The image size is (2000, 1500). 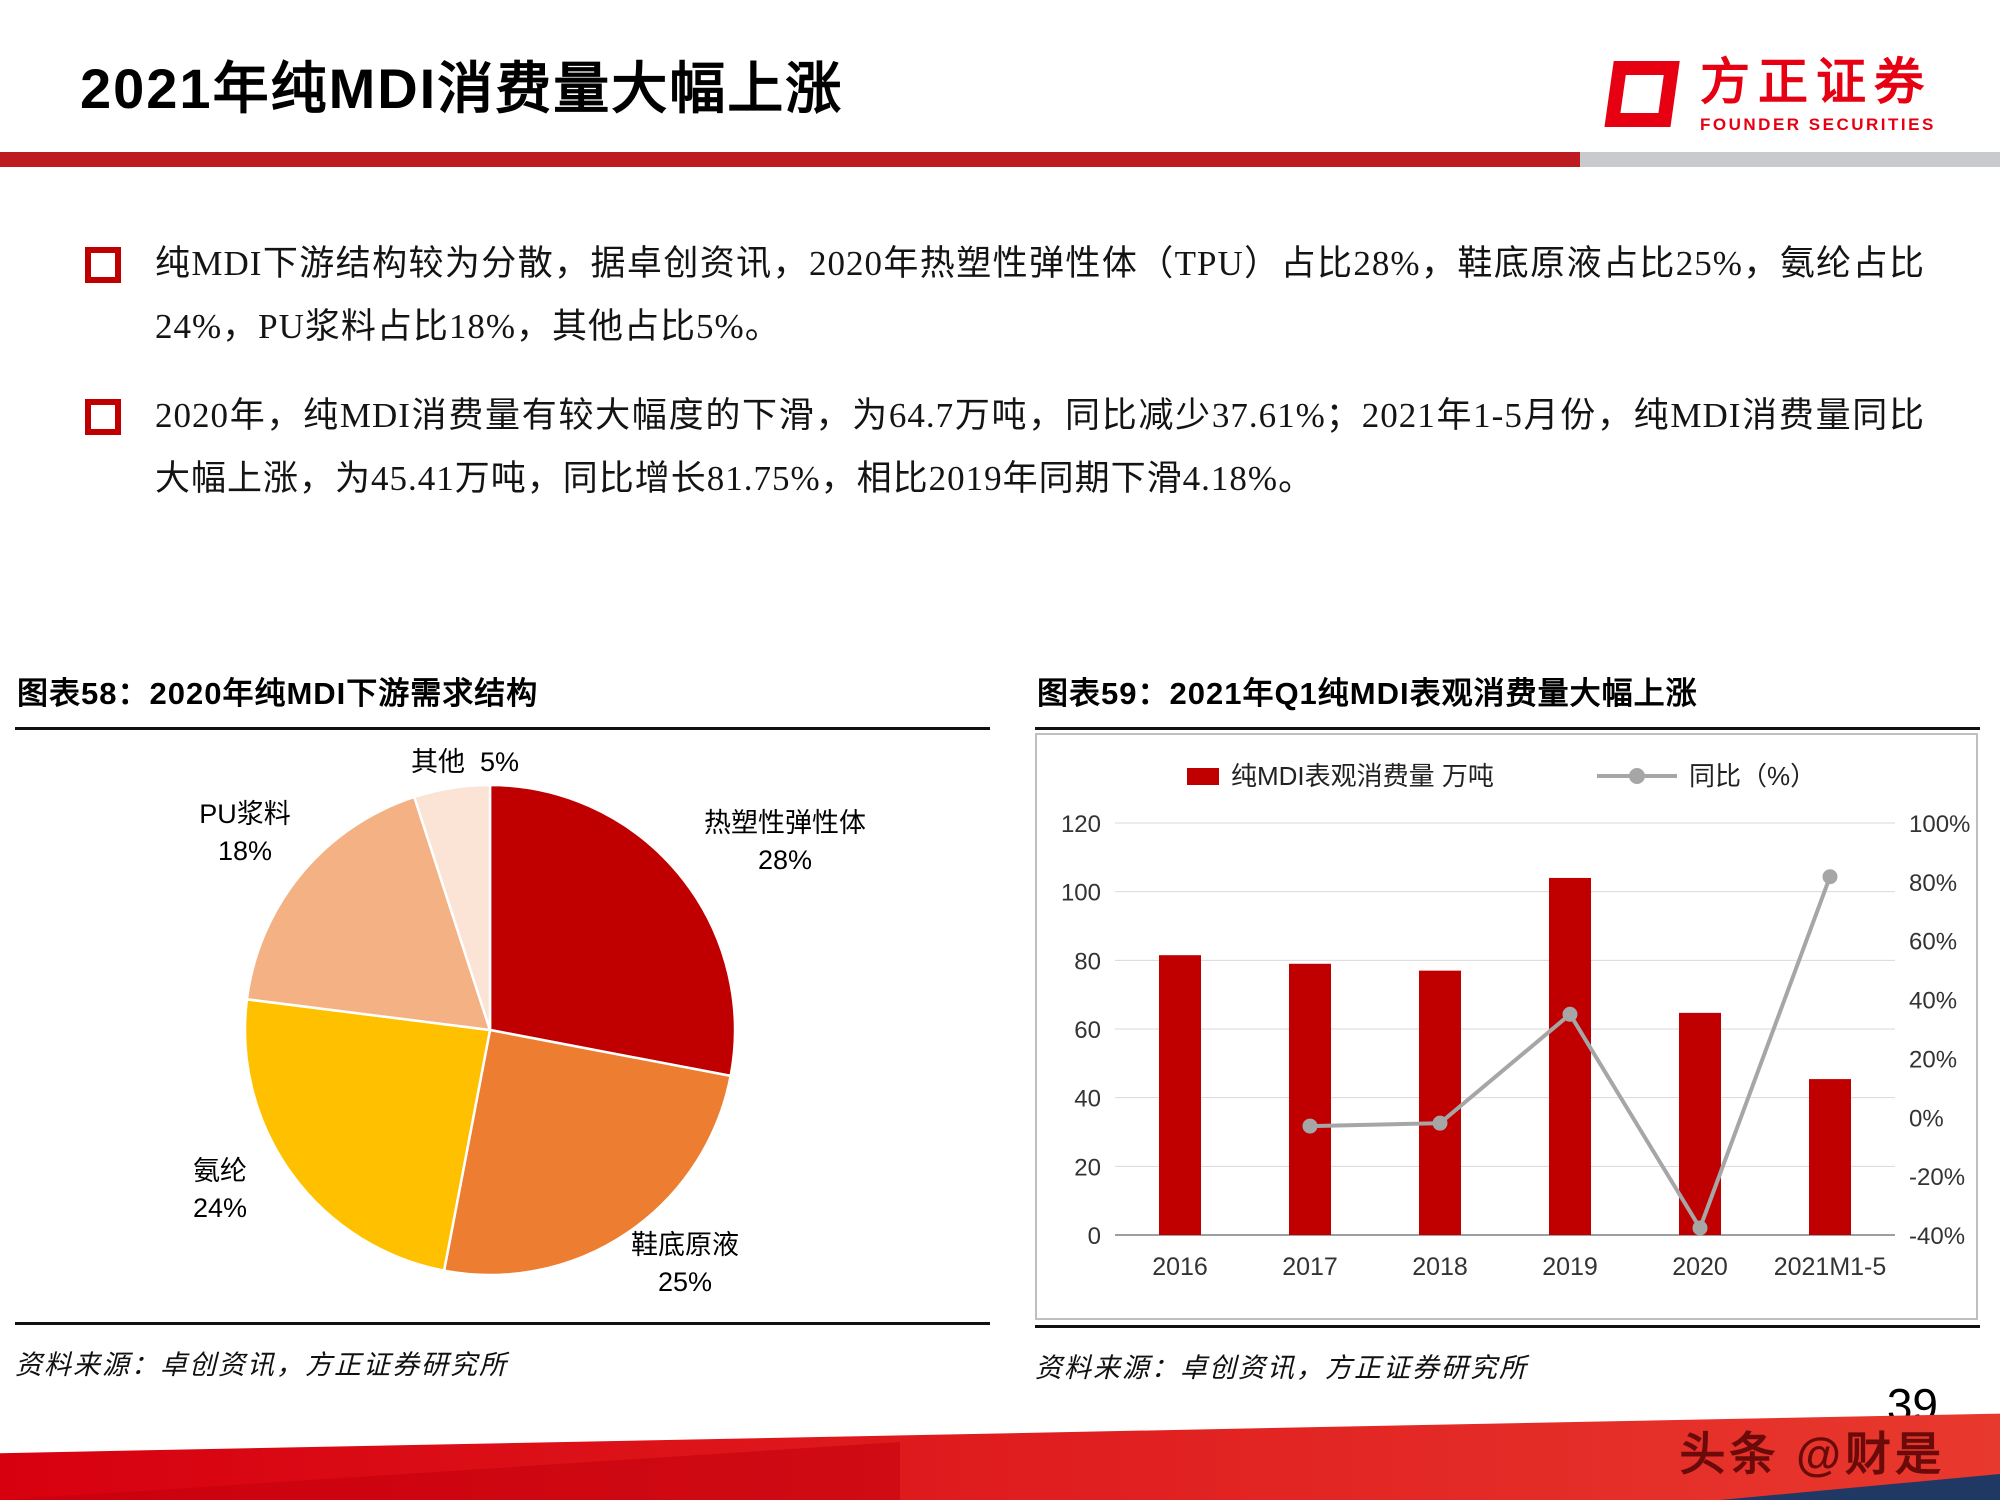 I want to click on watermark-text: 头条 @财是, so click(x=1812, y=1454).